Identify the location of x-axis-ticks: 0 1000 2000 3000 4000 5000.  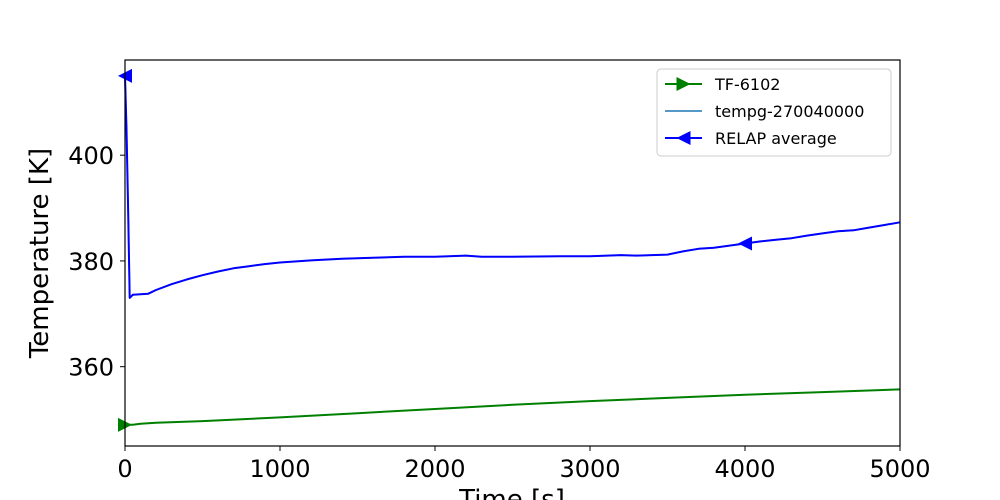
(524, 464).